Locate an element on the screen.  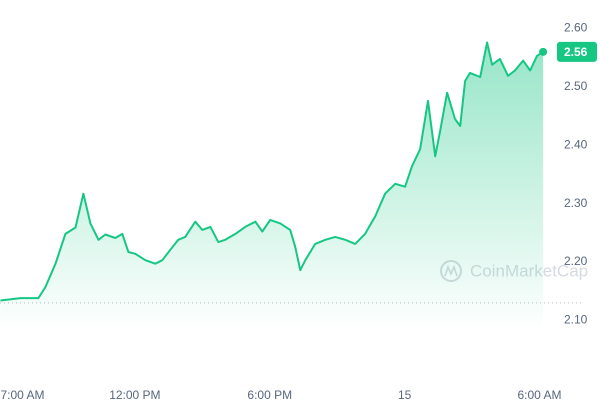
last-point is located at coordinates (543, 51).